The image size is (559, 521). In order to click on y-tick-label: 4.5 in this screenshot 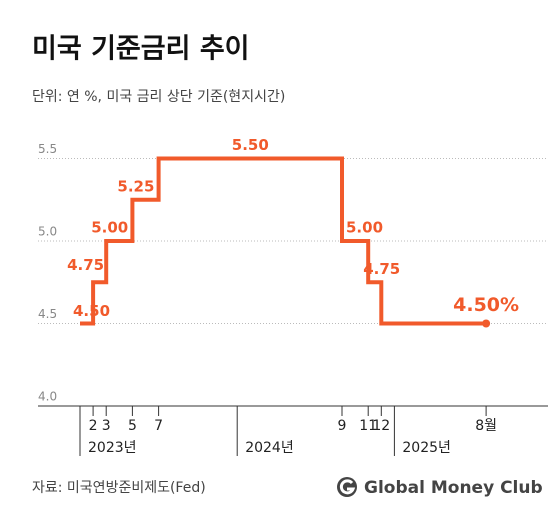, I will do `click(47, 314)`.